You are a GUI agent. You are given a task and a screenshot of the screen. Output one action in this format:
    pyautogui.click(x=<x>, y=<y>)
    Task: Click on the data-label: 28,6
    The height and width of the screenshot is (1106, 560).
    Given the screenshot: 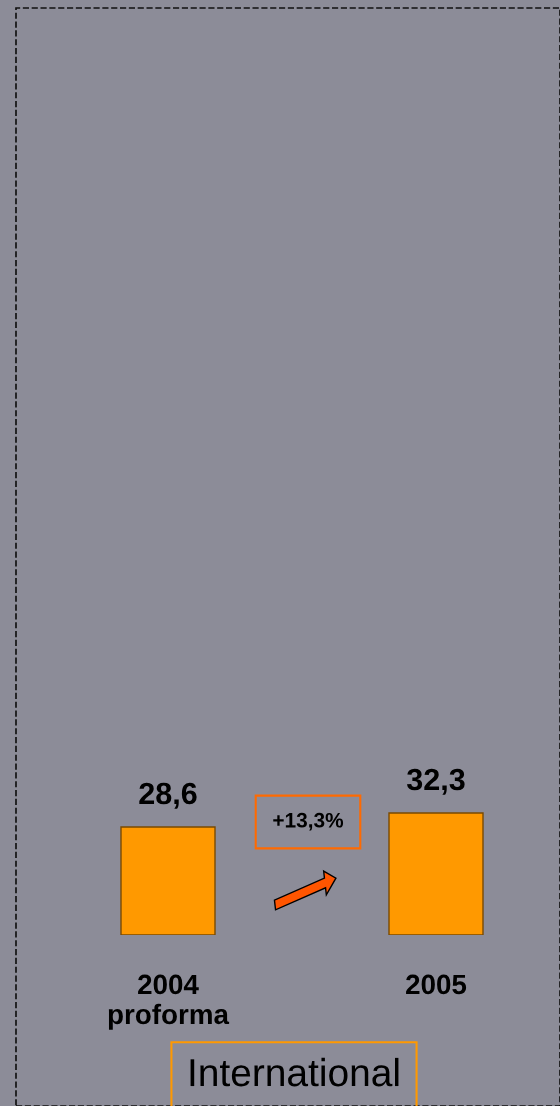 What is the action you would take?
    pyautogui.click(x=168, y=795)
    